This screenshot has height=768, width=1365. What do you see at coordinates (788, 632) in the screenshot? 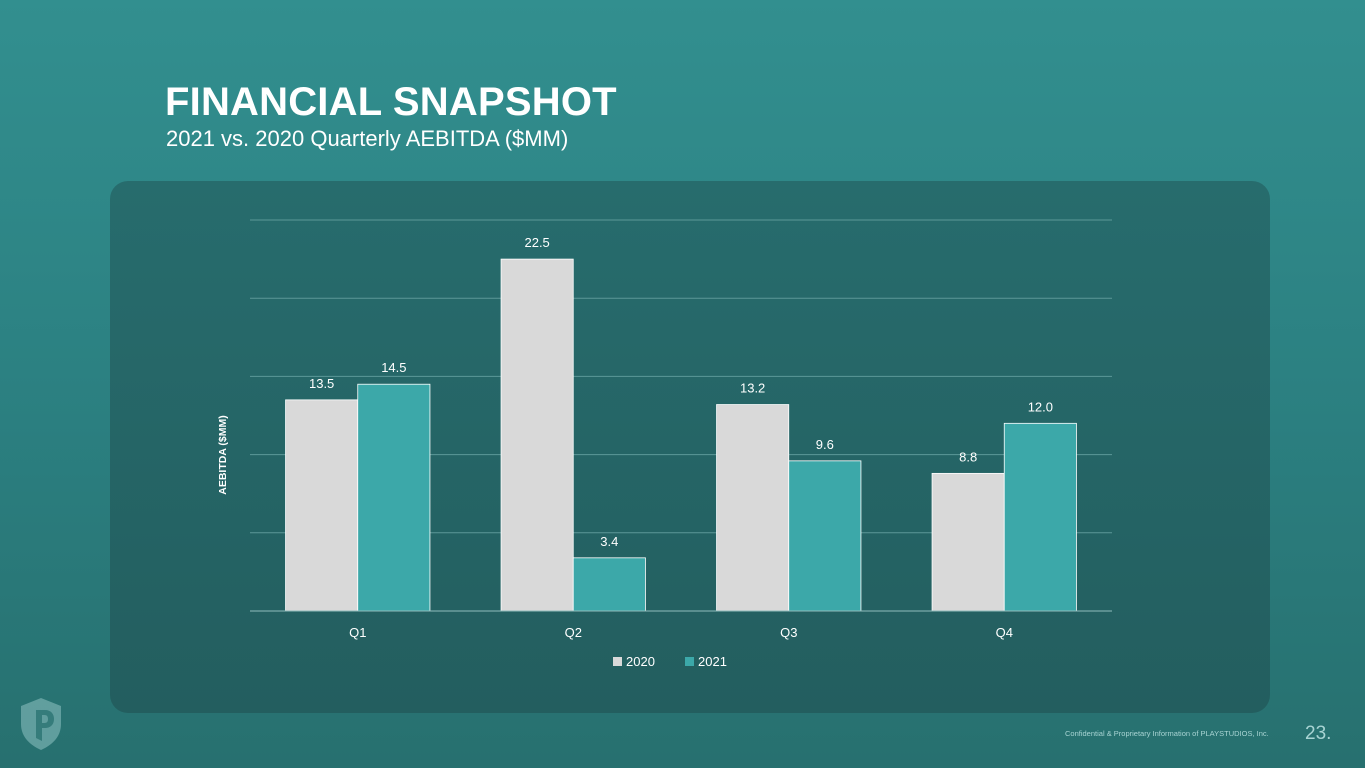
I see `x-tick-label-q3: Q3` at bounding box center [788, 632].